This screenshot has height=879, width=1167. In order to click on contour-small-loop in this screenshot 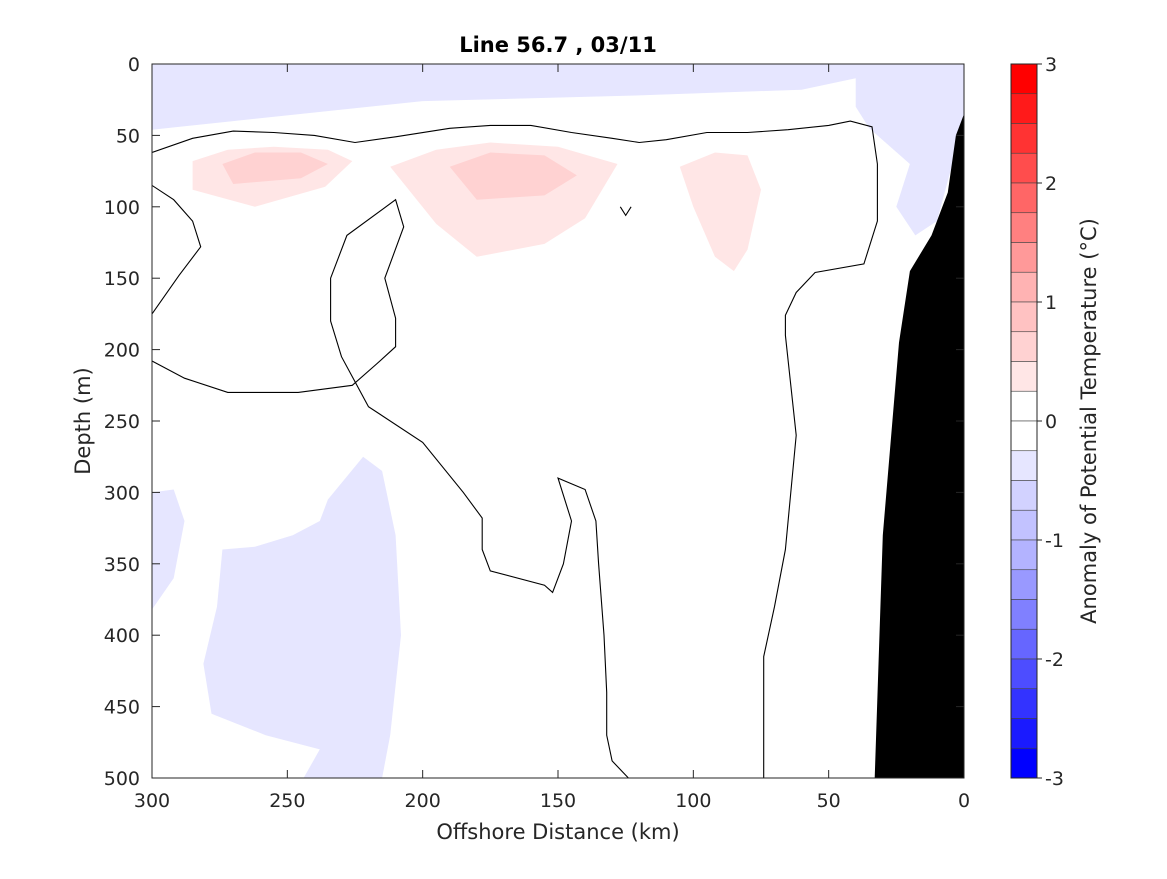, I will do `click(625, 211)`.